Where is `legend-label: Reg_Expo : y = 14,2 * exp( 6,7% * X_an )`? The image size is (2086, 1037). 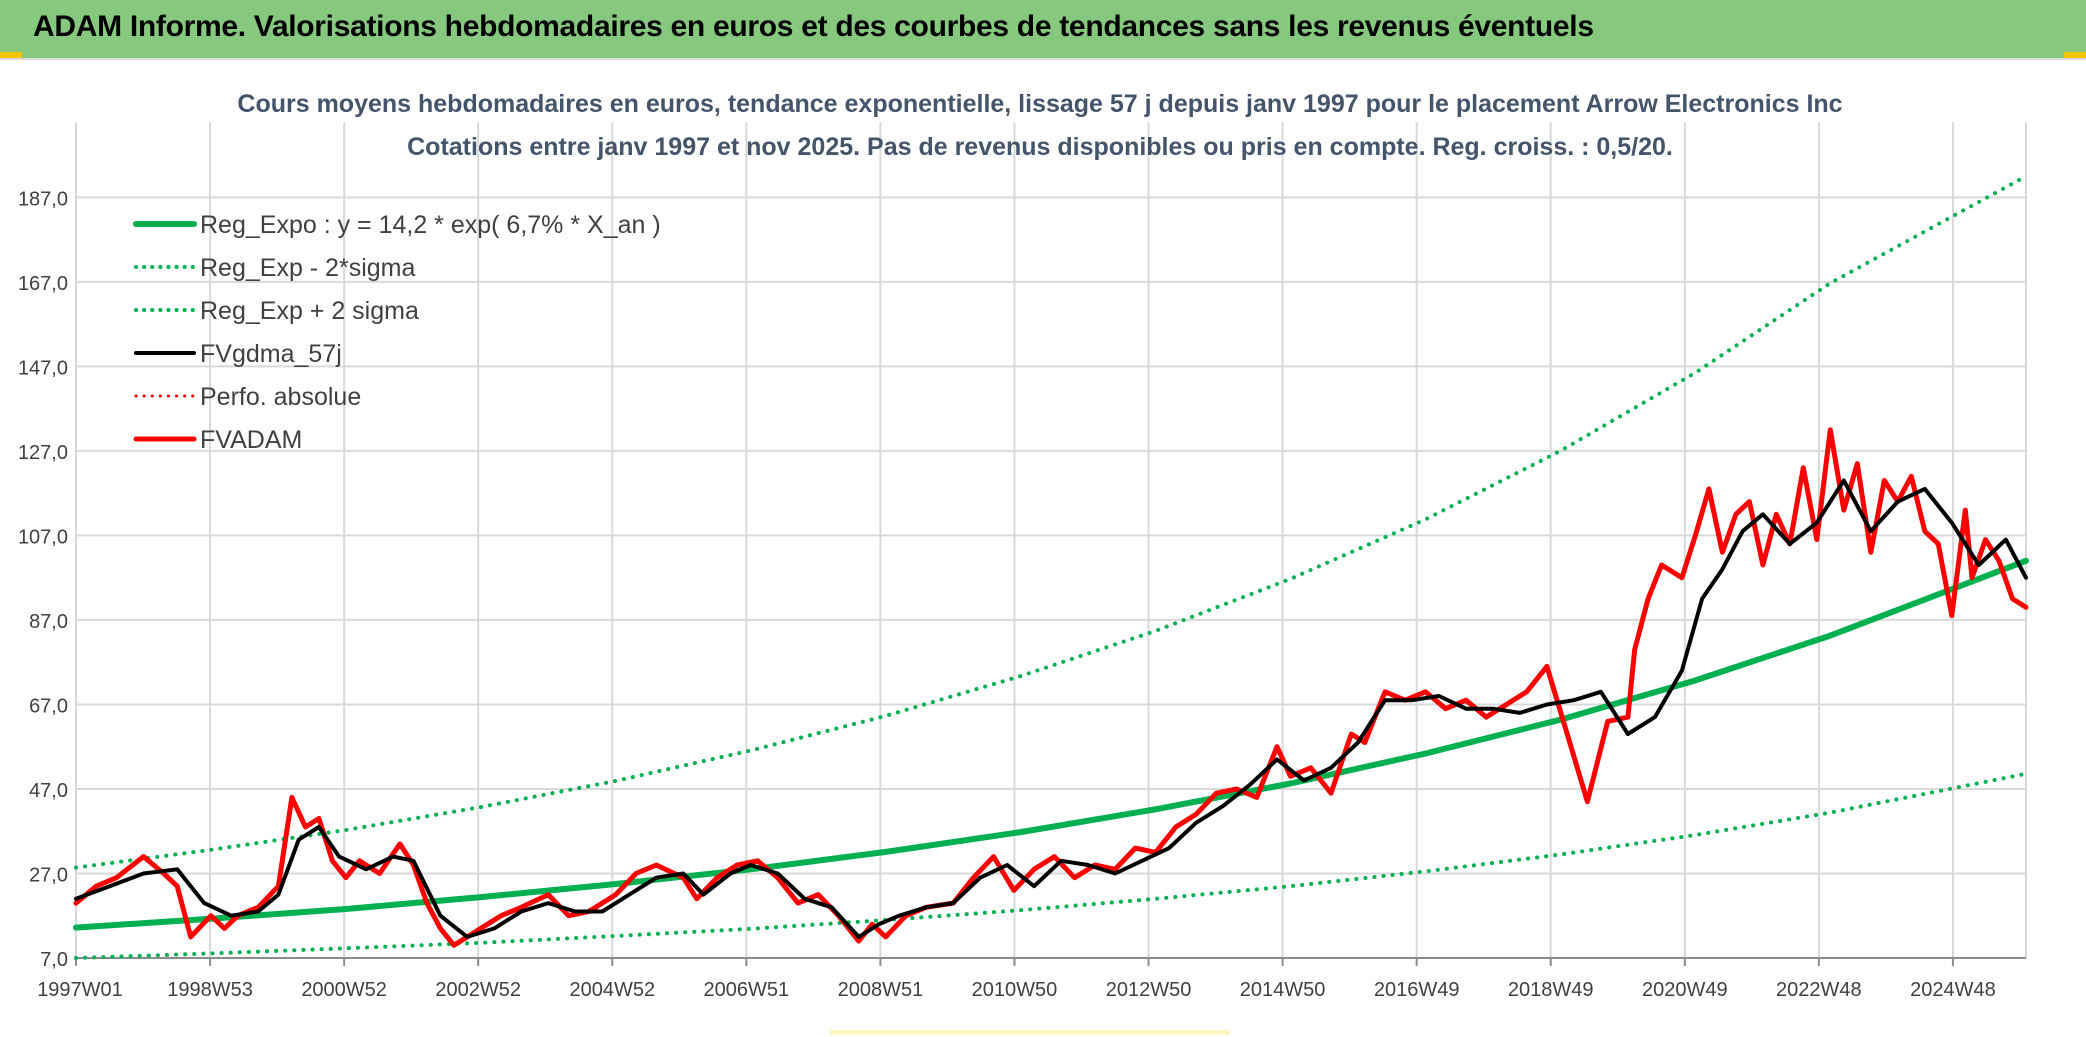
legend-label: Reg_Expo : y = 14,2 * exp( 6,7% * X_an ) is located at coordinates (430, 225).